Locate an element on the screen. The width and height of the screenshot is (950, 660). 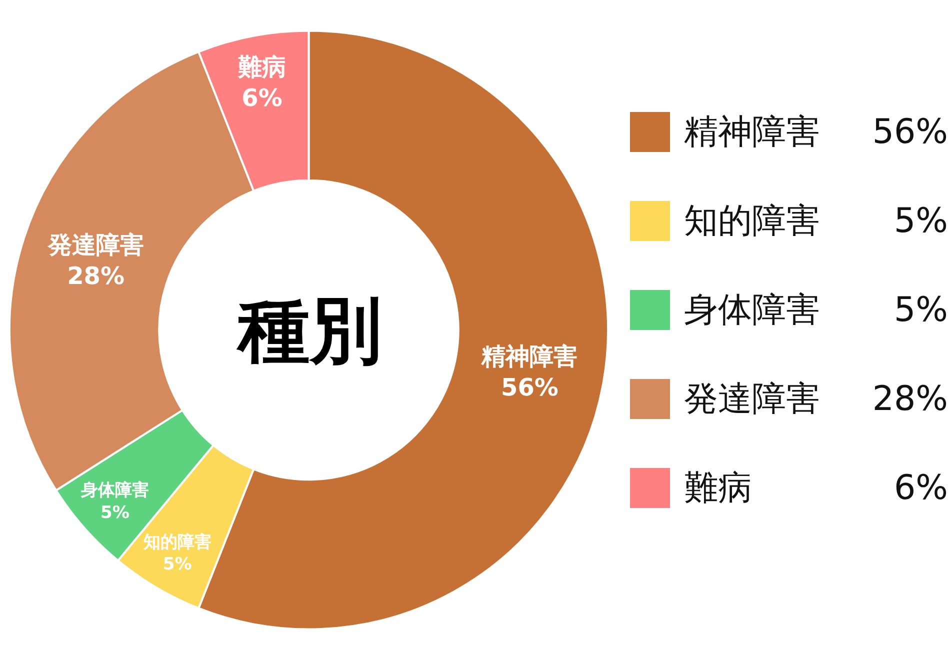
slice-label: 発達障害 is located at coordinates (95, 245).